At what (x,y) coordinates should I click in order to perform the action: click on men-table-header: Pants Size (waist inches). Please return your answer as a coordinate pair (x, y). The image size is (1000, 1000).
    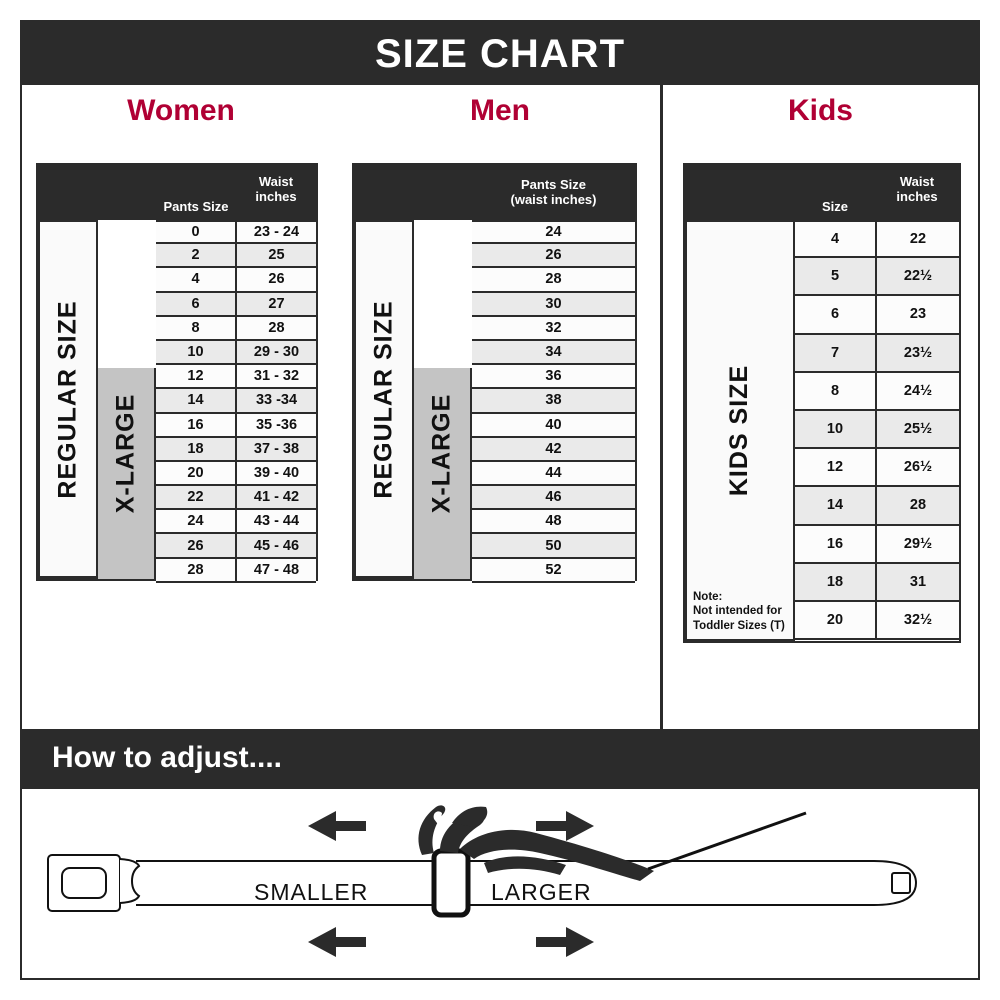
    Looking at the image, I should click on (494, 192).